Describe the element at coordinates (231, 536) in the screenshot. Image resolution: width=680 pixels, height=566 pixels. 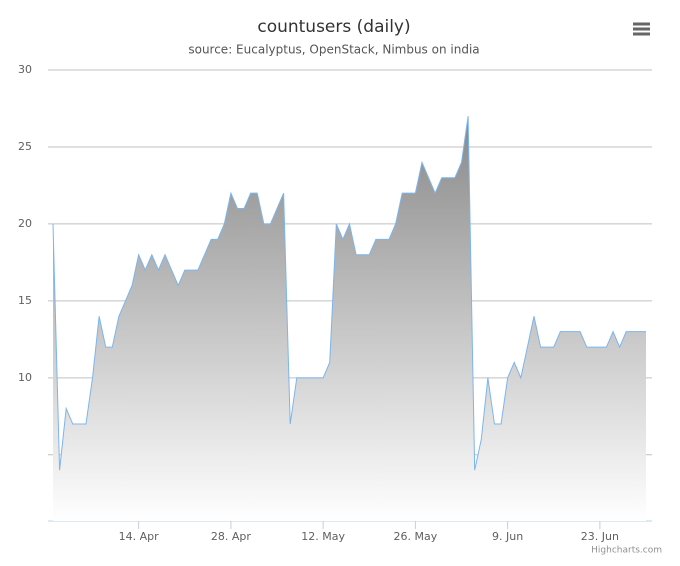
I see `x-tick-label: 28. Apr` at that location.